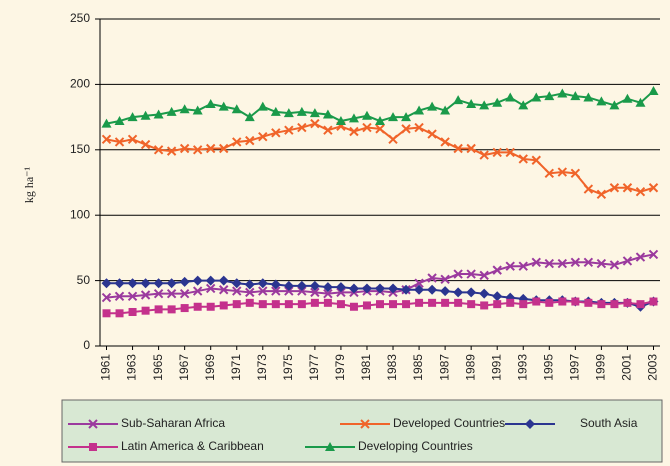 The width and height of the screenshot is (670, 466). I want to click on x-tick-label: 1961, so click(106, 367).